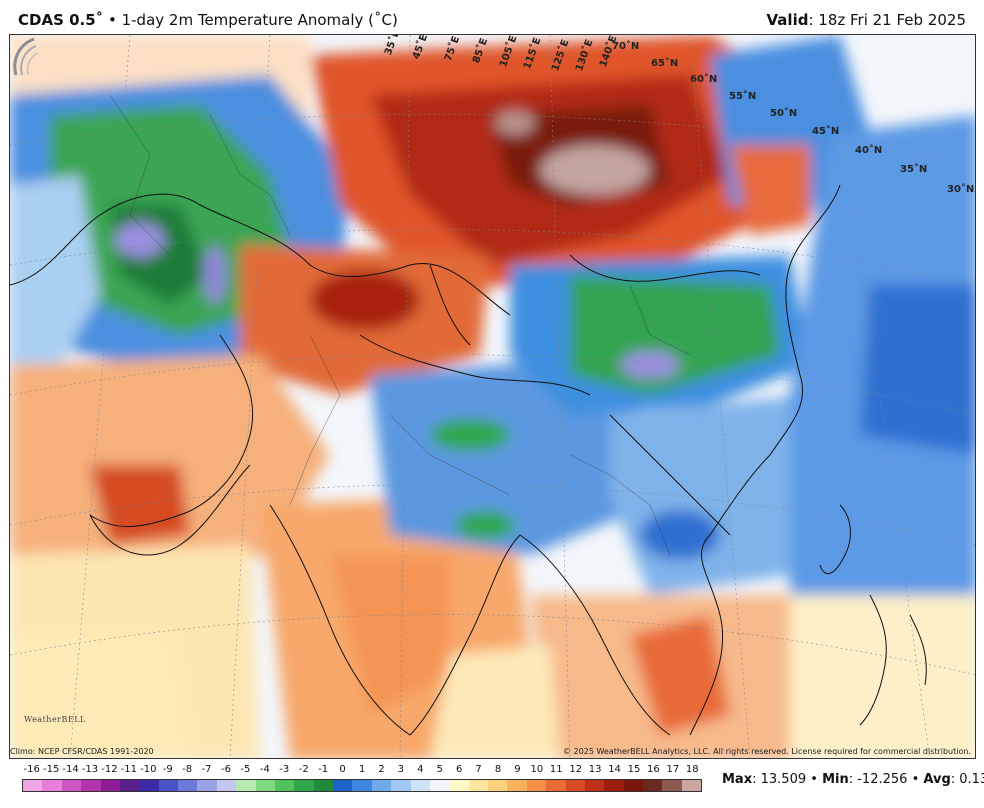 Image resolution: width=984 pixels, height=808 pixels. Describe the element at coordinates (692, 769) in the screenshot. I see `legend-tick-label: 18` at that location.